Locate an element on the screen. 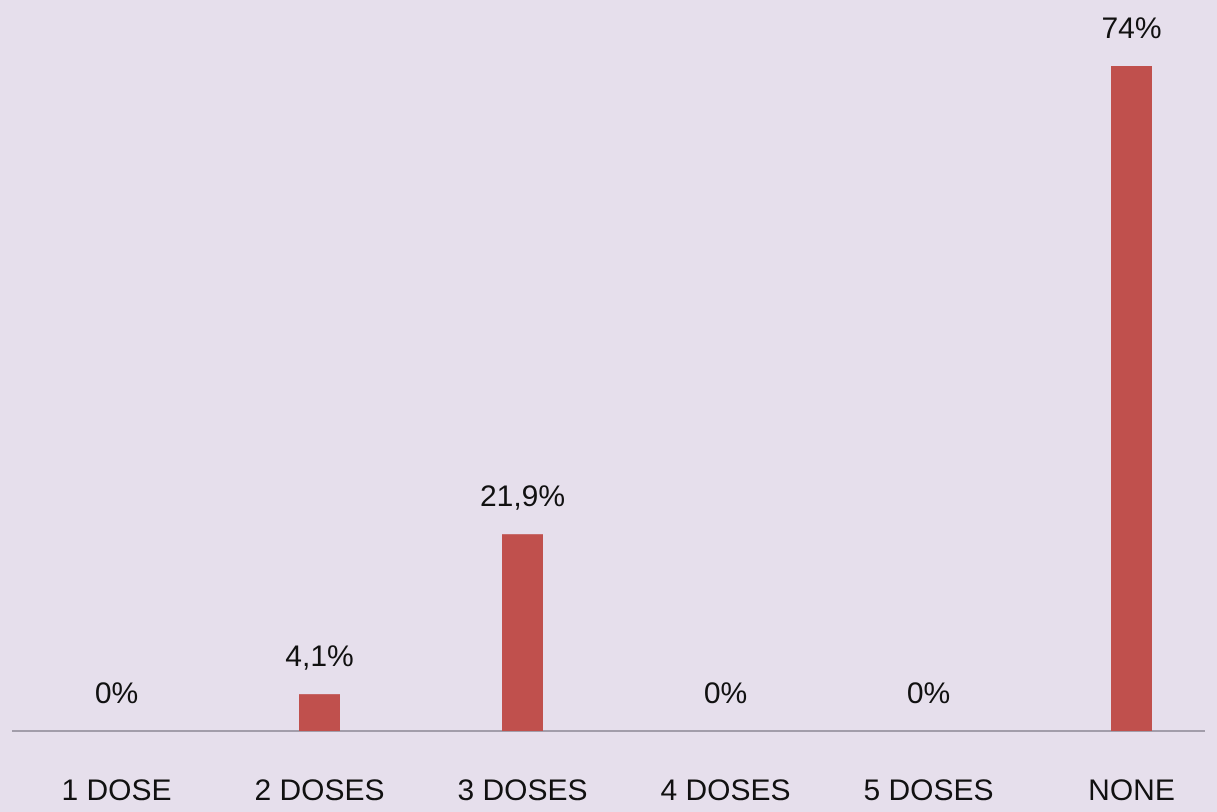  x-tick-label: 3 DOSES is located at coordinates (522, 790).